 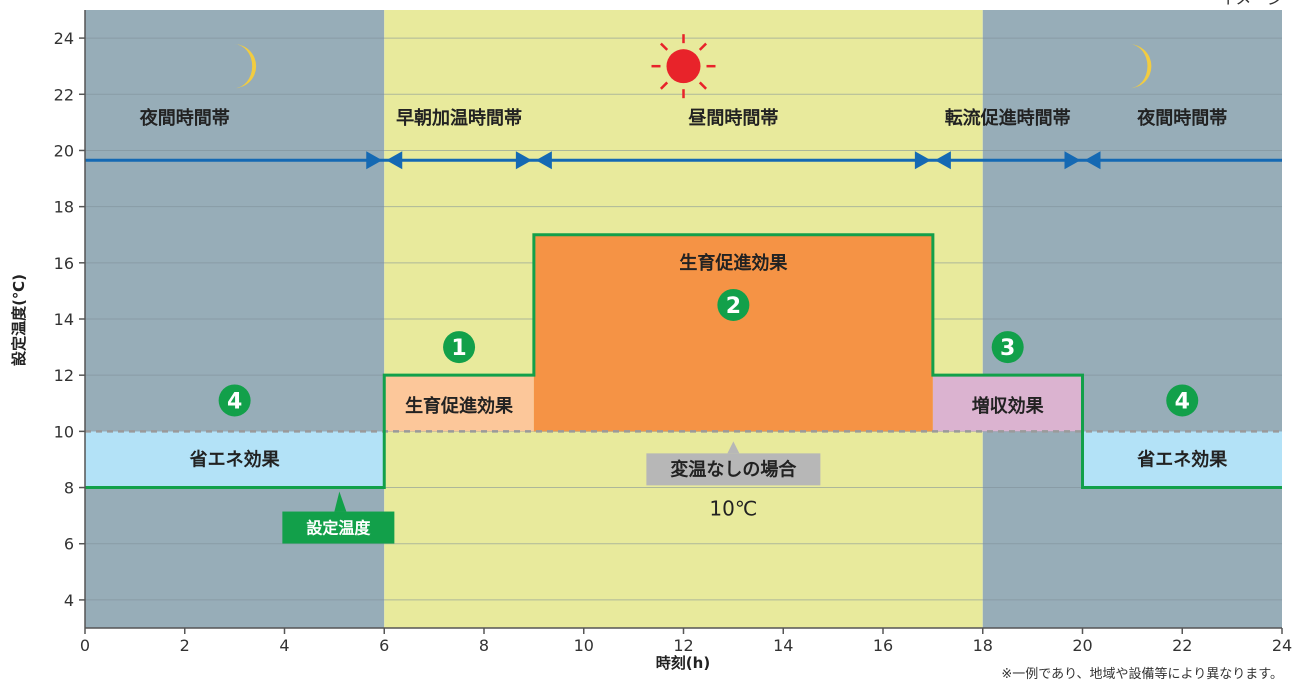 I want to click on effect-region-label: 増収効果, so click(x=1008, y=406).